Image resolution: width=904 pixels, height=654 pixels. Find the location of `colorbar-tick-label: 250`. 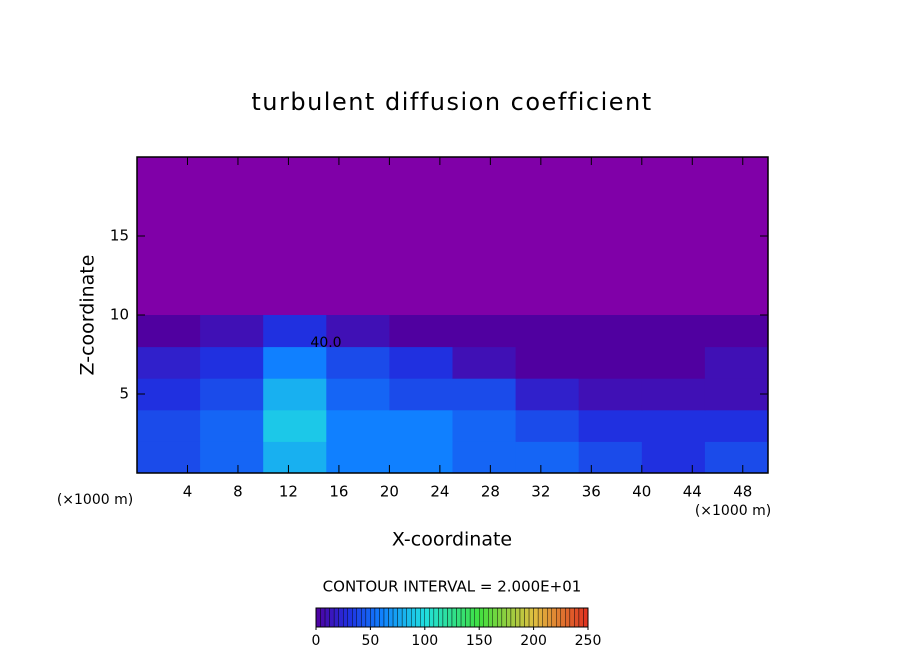

colorbar-tick-label: 250 is located at coordinates (588, 641).